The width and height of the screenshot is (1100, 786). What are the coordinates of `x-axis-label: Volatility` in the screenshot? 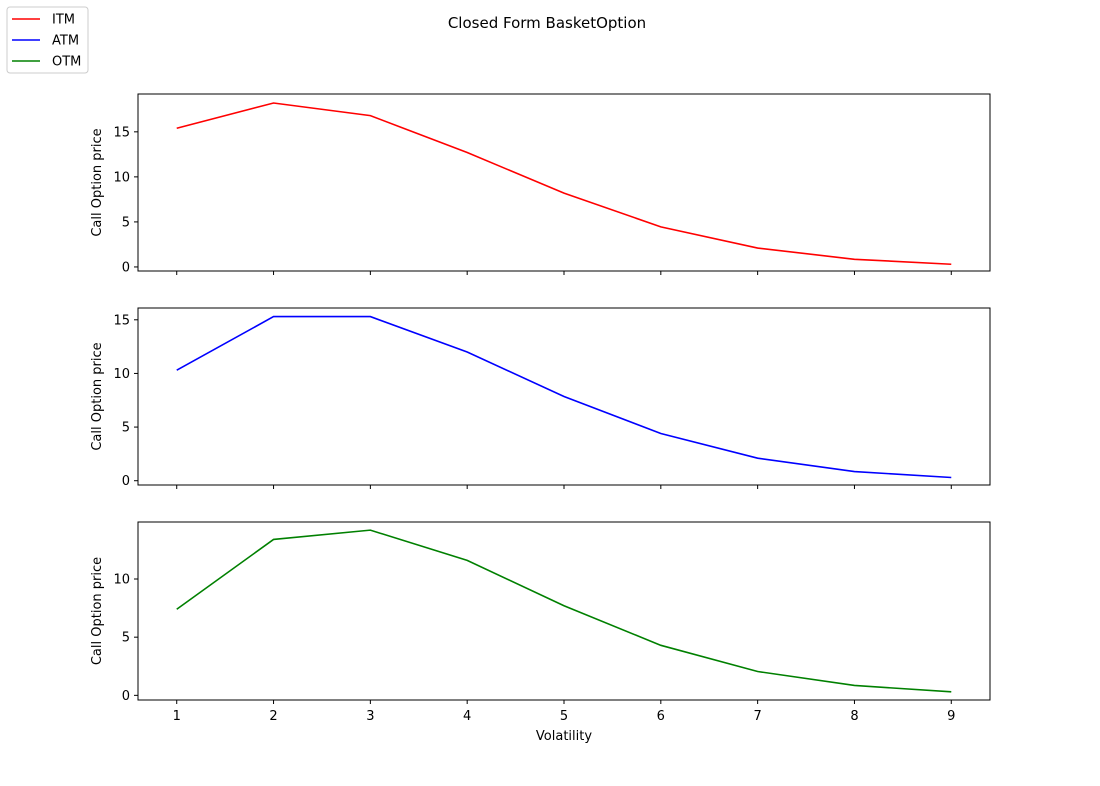 It's located at (564, 736).